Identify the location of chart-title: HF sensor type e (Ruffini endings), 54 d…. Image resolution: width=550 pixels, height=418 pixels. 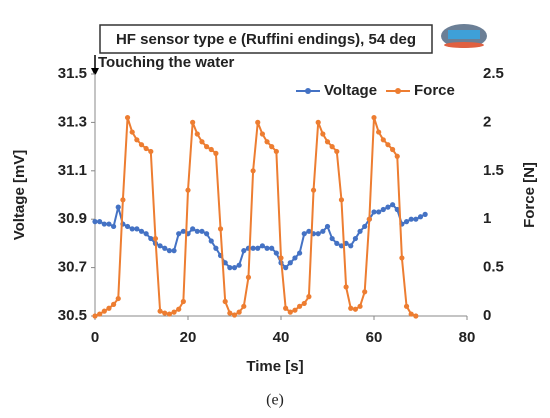
(266, 39).